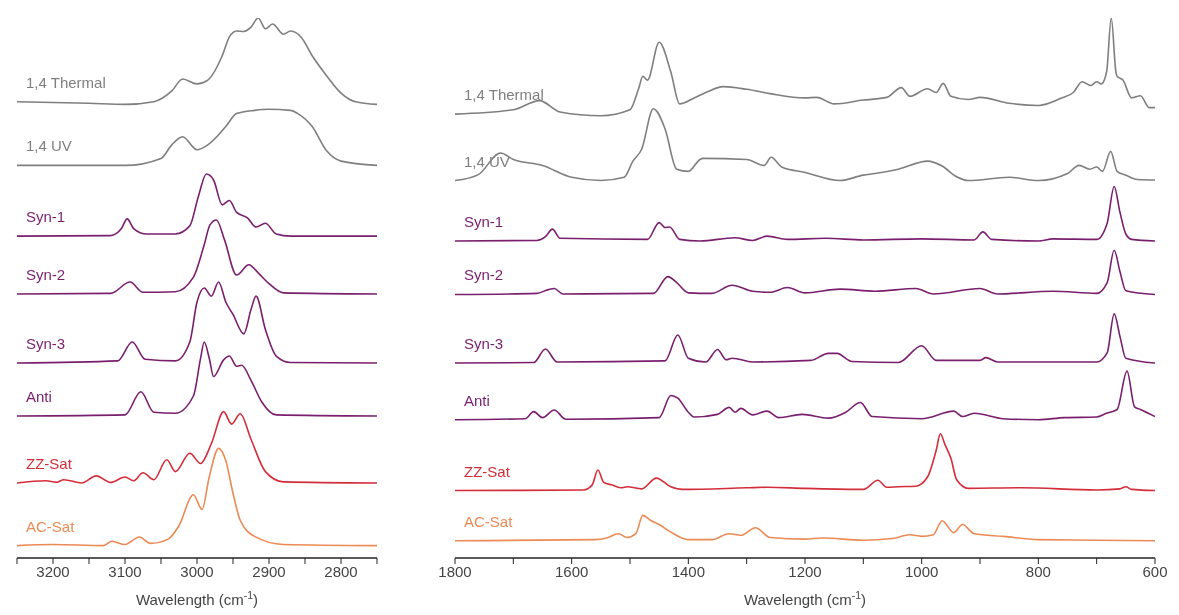 The height and width of the screenshot is (615, 1179). Describe the element at coordinates (455, 571) in the screenshot. I see `x-tick-label: 1800` at that location.